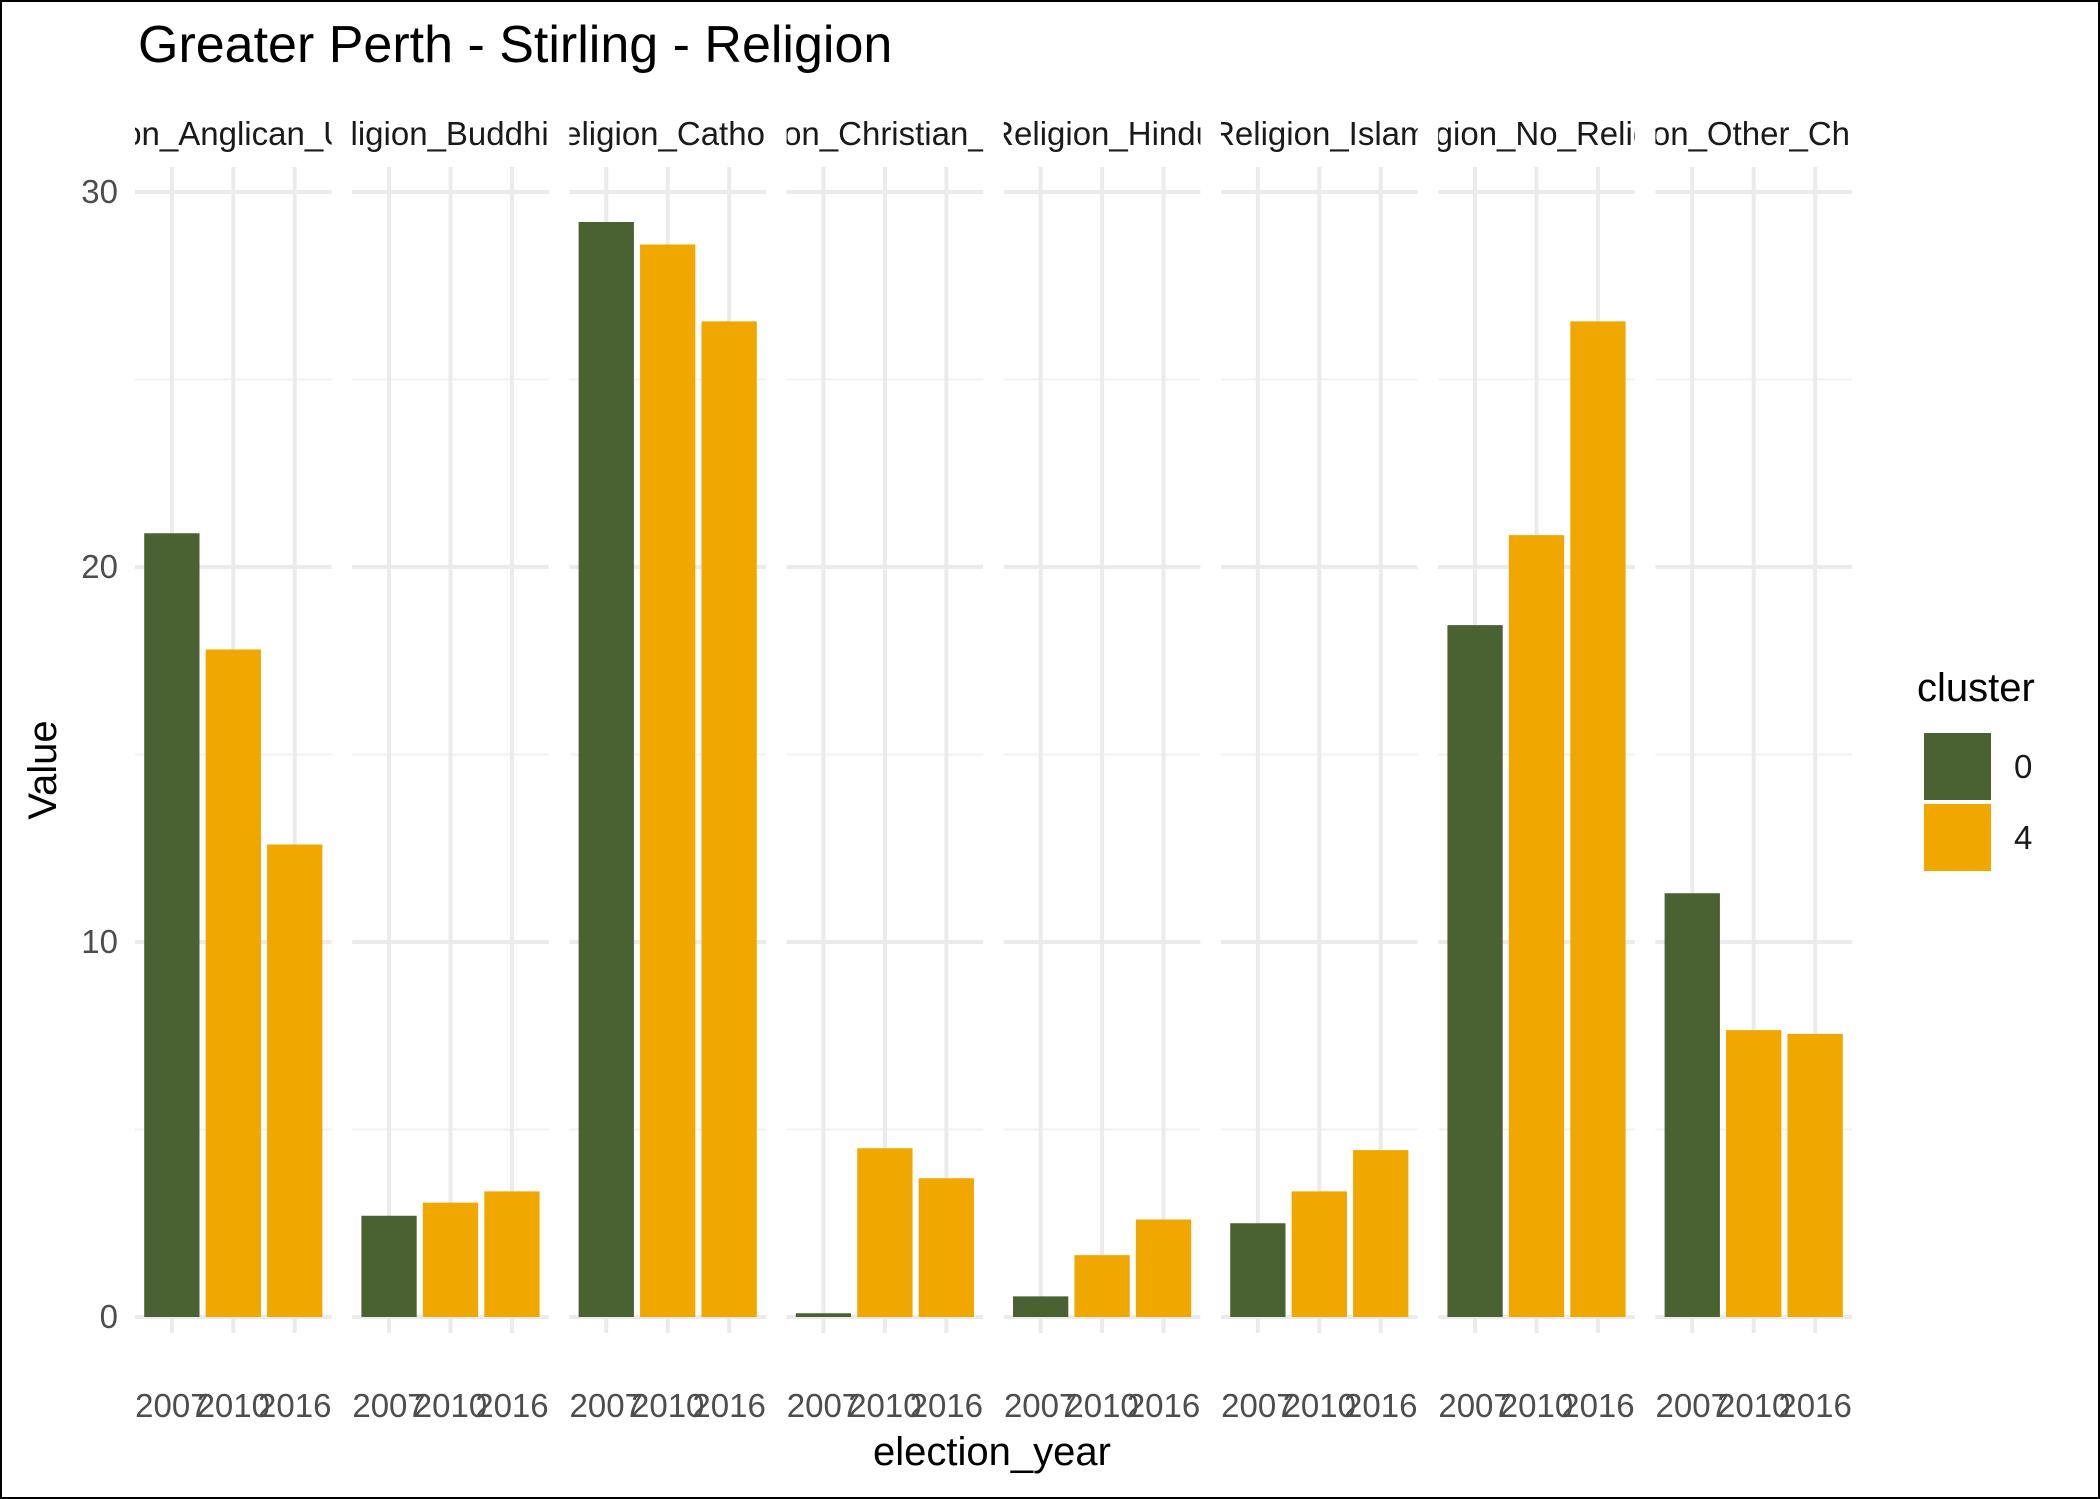  I want to click on facet-strip-label: Religion_Other_Christian, so click(1753, 133).